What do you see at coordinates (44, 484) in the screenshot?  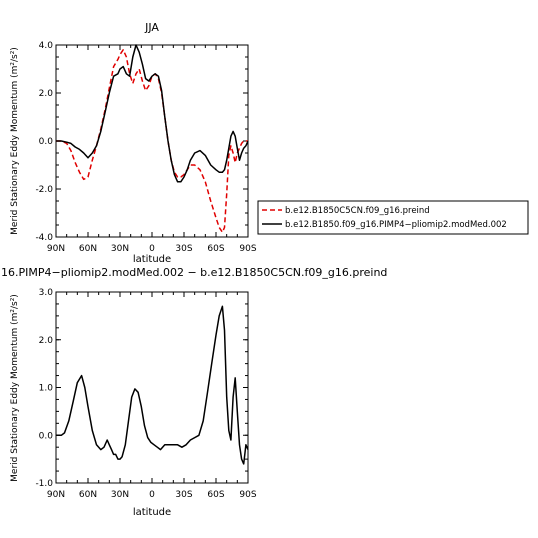 I see `bottom-chart-y-tick-label: -1.0` at bounding box center [44, 484].